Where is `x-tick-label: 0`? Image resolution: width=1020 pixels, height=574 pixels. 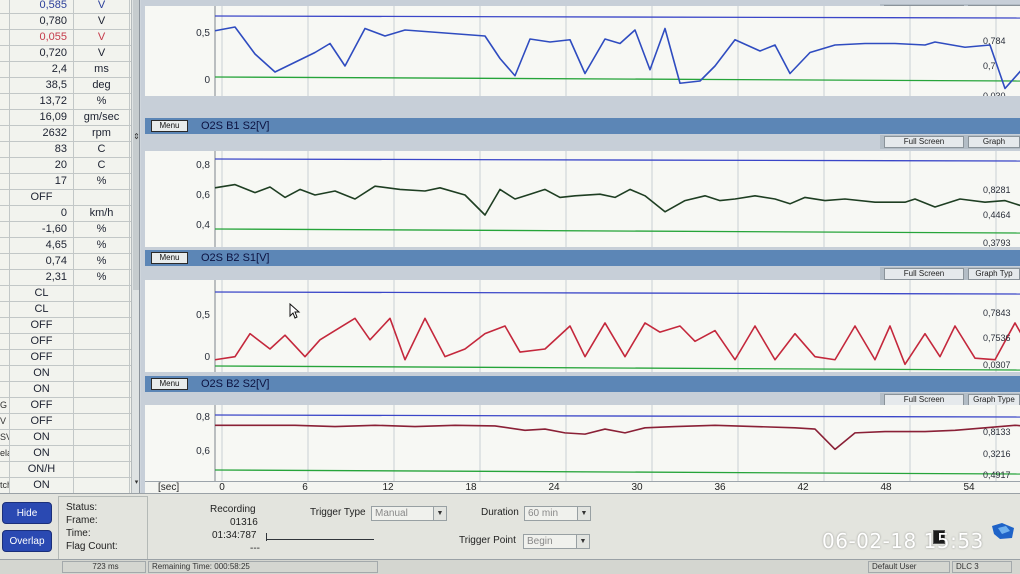 x-tick-label: 0 is located at coordinates (222, 487).